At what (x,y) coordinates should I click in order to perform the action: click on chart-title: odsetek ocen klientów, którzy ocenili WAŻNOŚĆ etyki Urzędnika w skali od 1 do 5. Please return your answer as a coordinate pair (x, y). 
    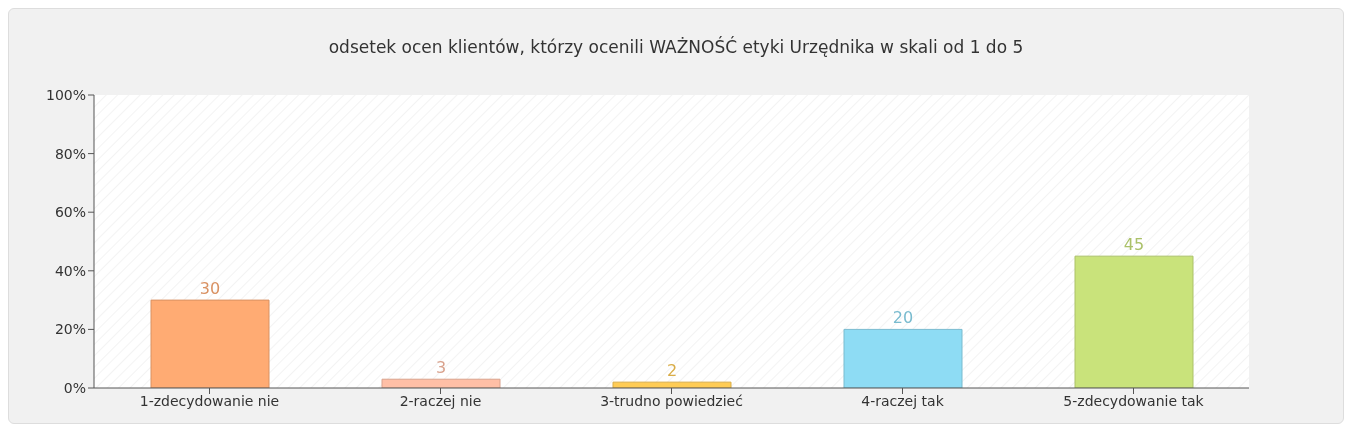
    Looking at the image, I should click on (676, 47).